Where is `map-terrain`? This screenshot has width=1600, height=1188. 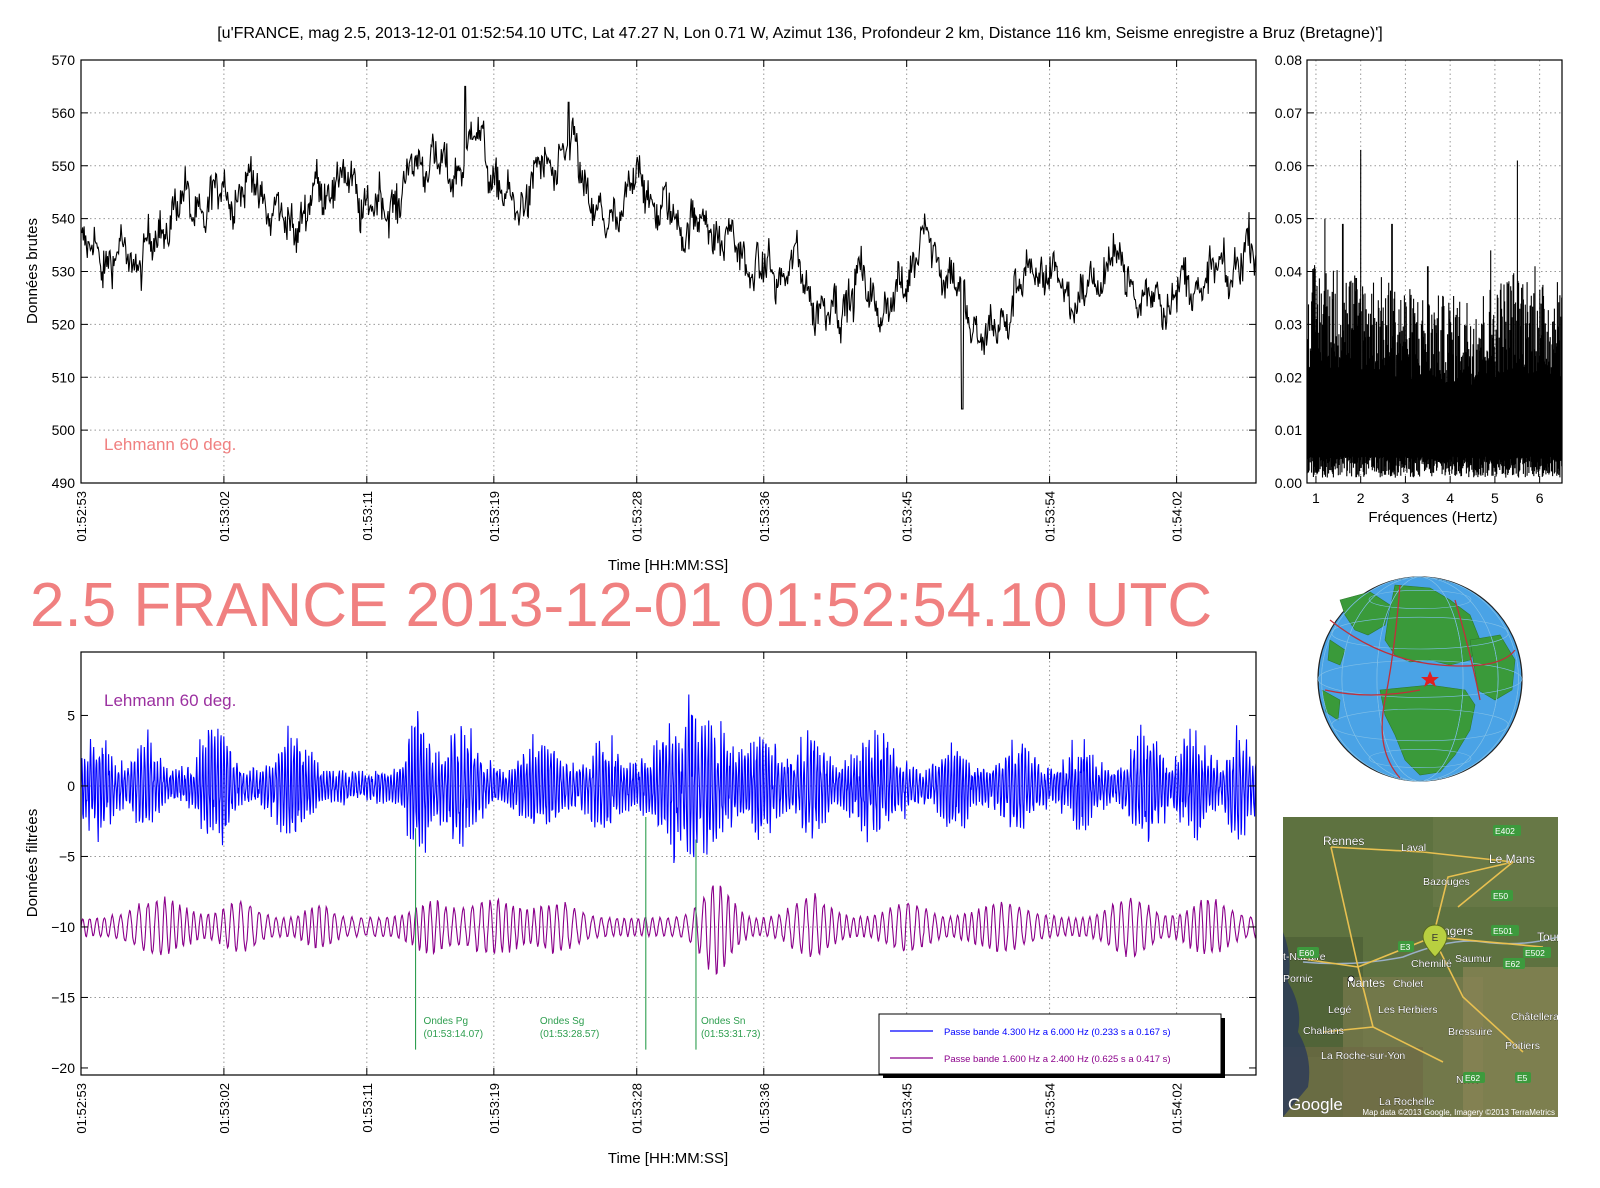 map-terrain is located at coordinates (1510, 1042).